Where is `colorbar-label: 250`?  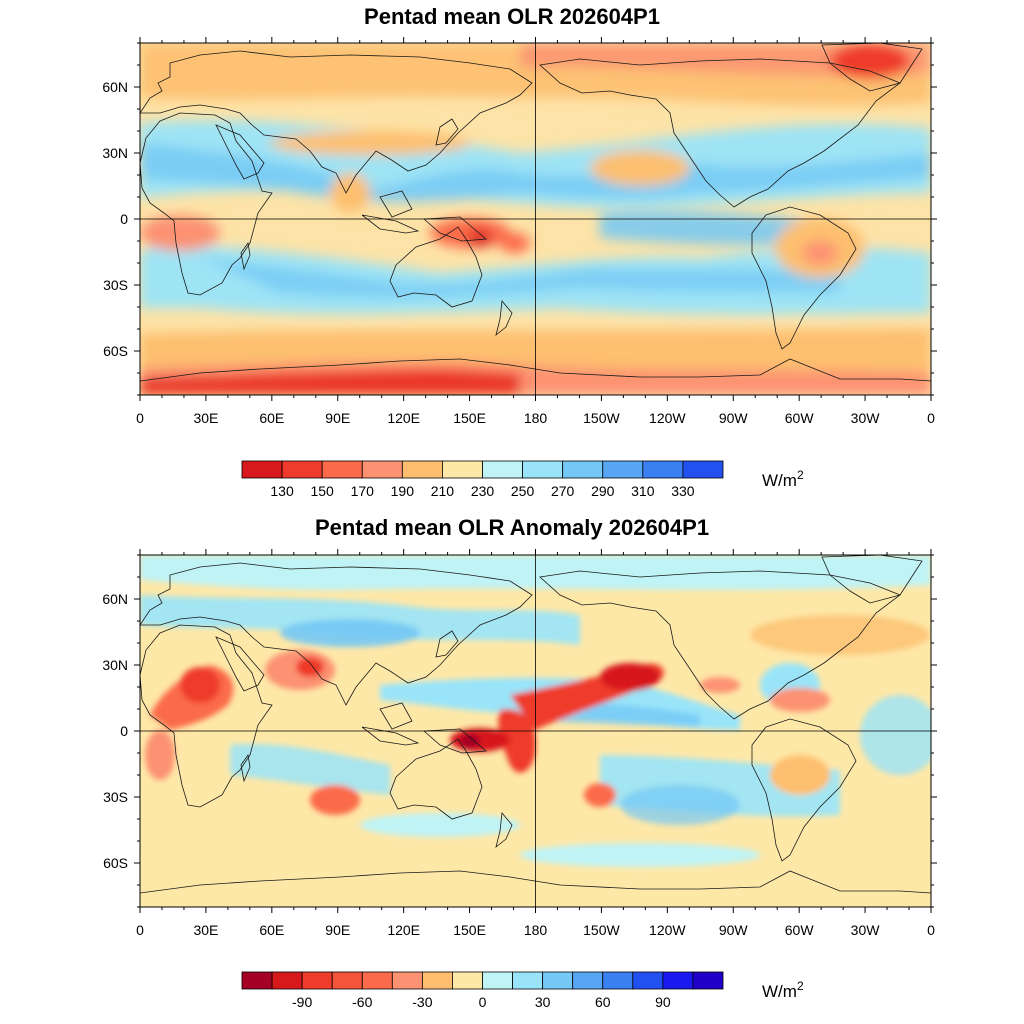
colorbar-label: 250 is located at coordinates (523, 491).